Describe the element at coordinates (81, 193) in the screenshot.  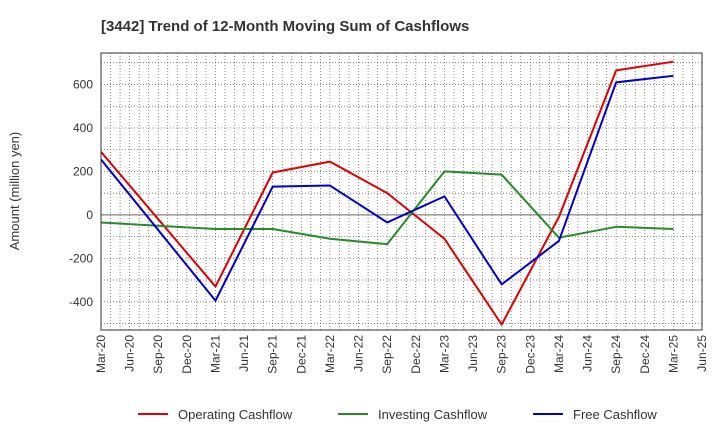
I see `y-tick-labels: -400 -200 0 200 400 600` at that location.